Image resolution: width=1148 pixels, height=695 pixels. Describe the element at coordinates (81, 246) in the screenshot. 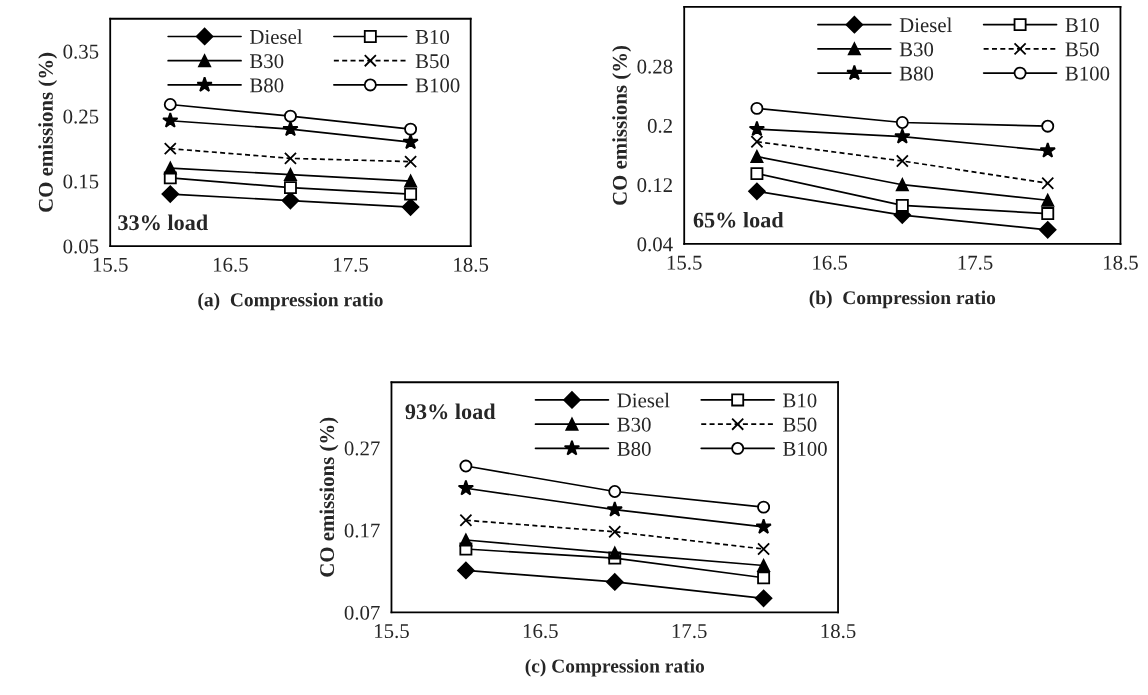

I see `y-tick-label: 0.05` at that location.